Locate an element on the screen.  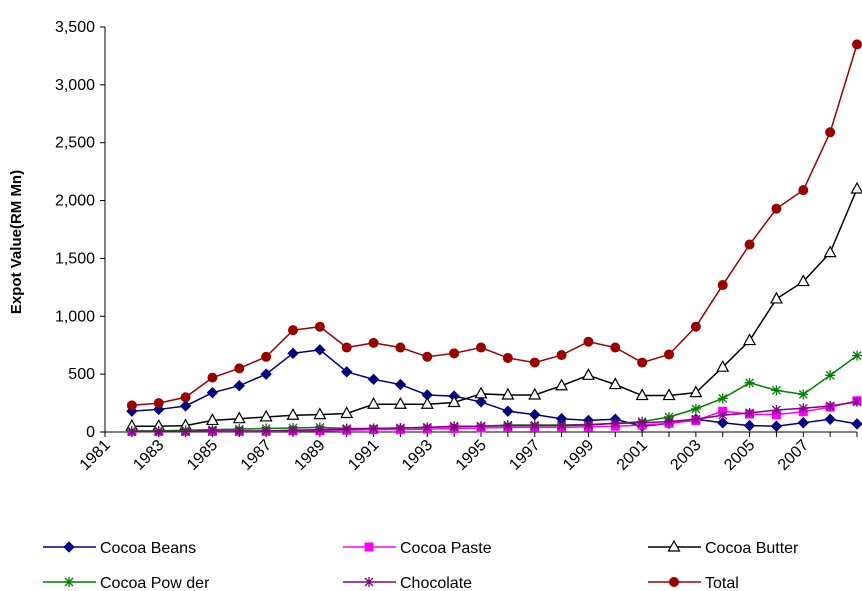
legend-label: Cocoa Paste is located at coordinates (446, 548).